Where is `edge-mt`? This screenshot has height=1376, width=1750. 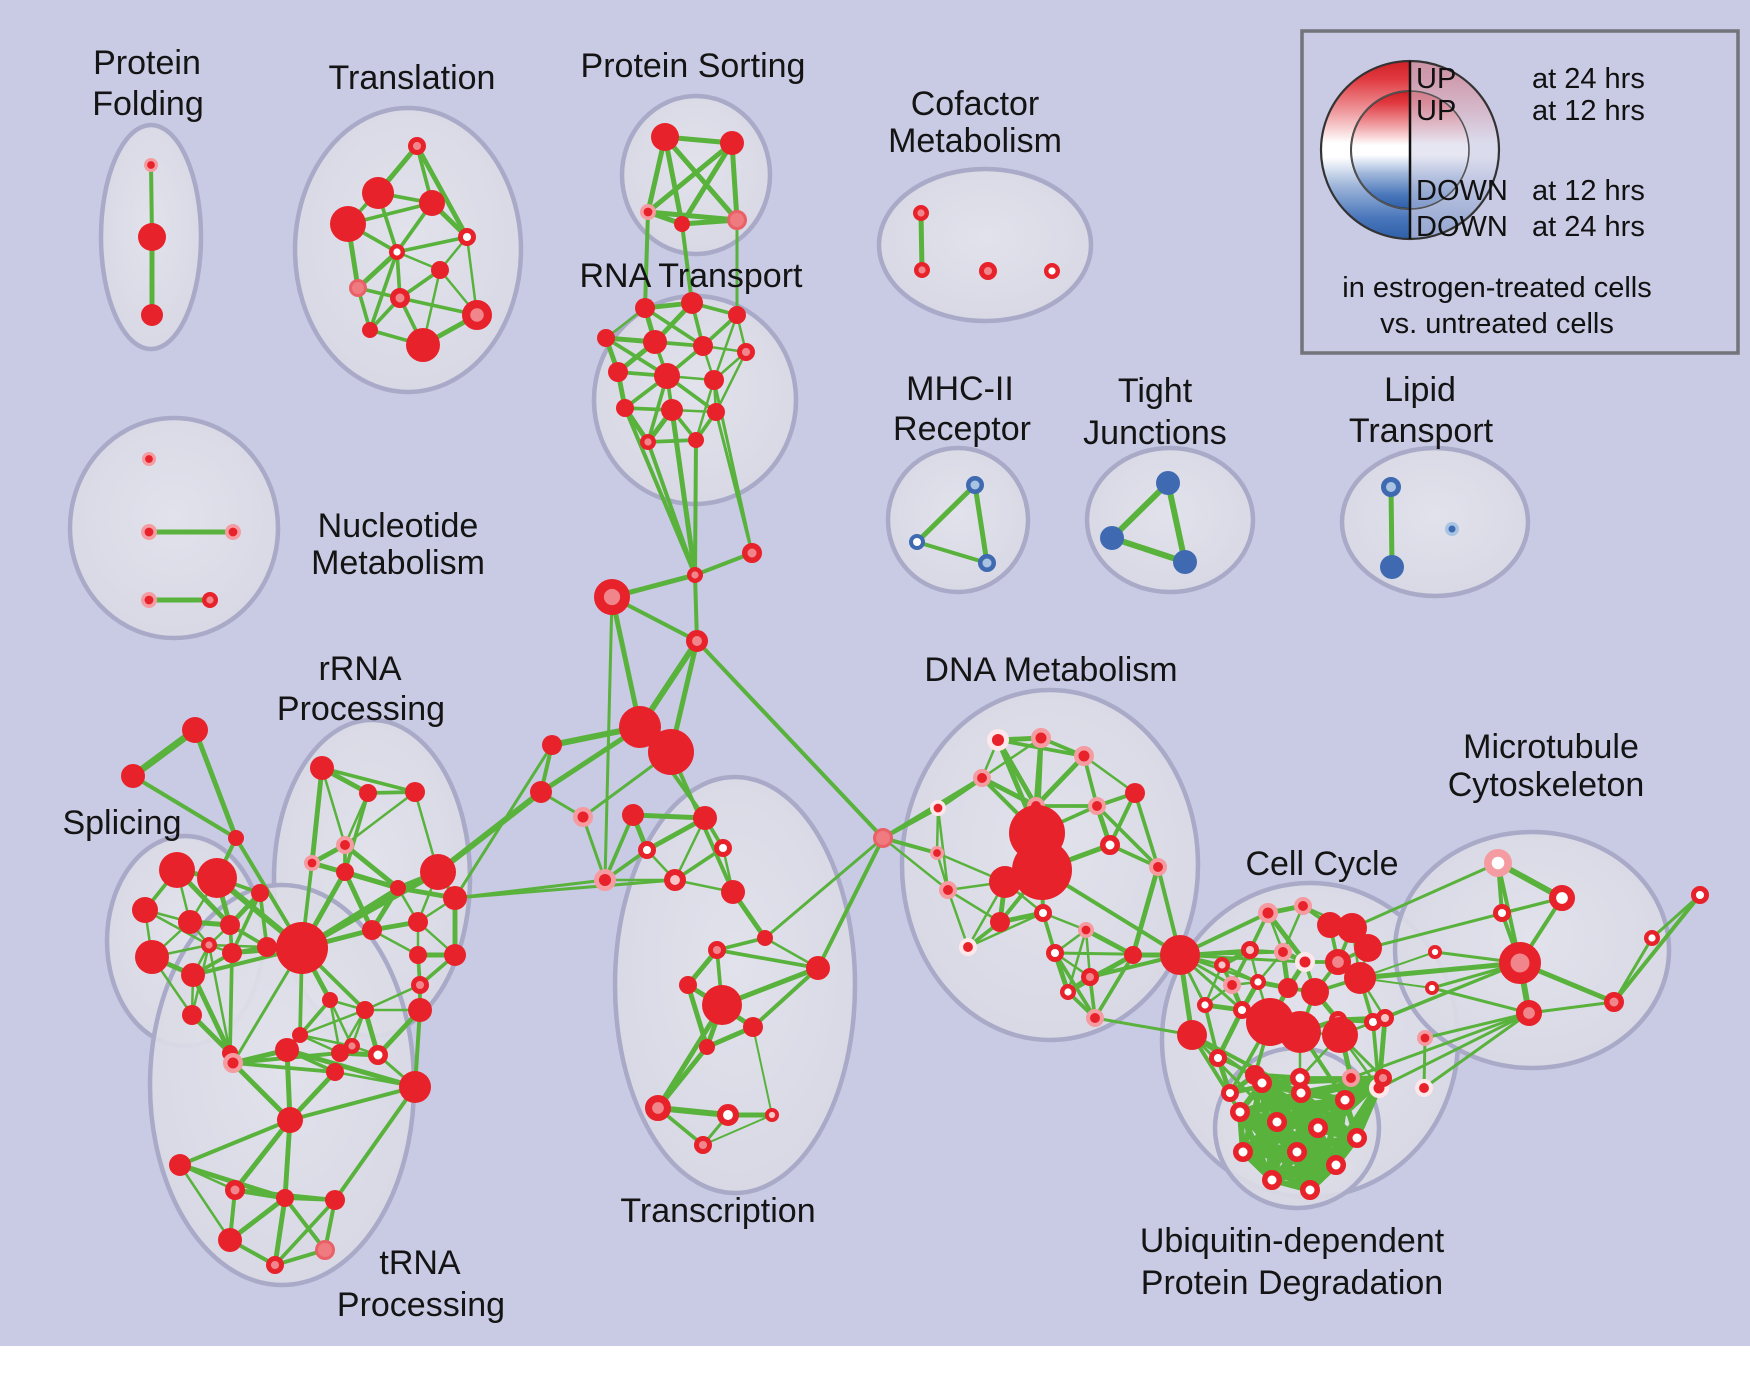
edge-mt is located at coordinates (1476, 1050).